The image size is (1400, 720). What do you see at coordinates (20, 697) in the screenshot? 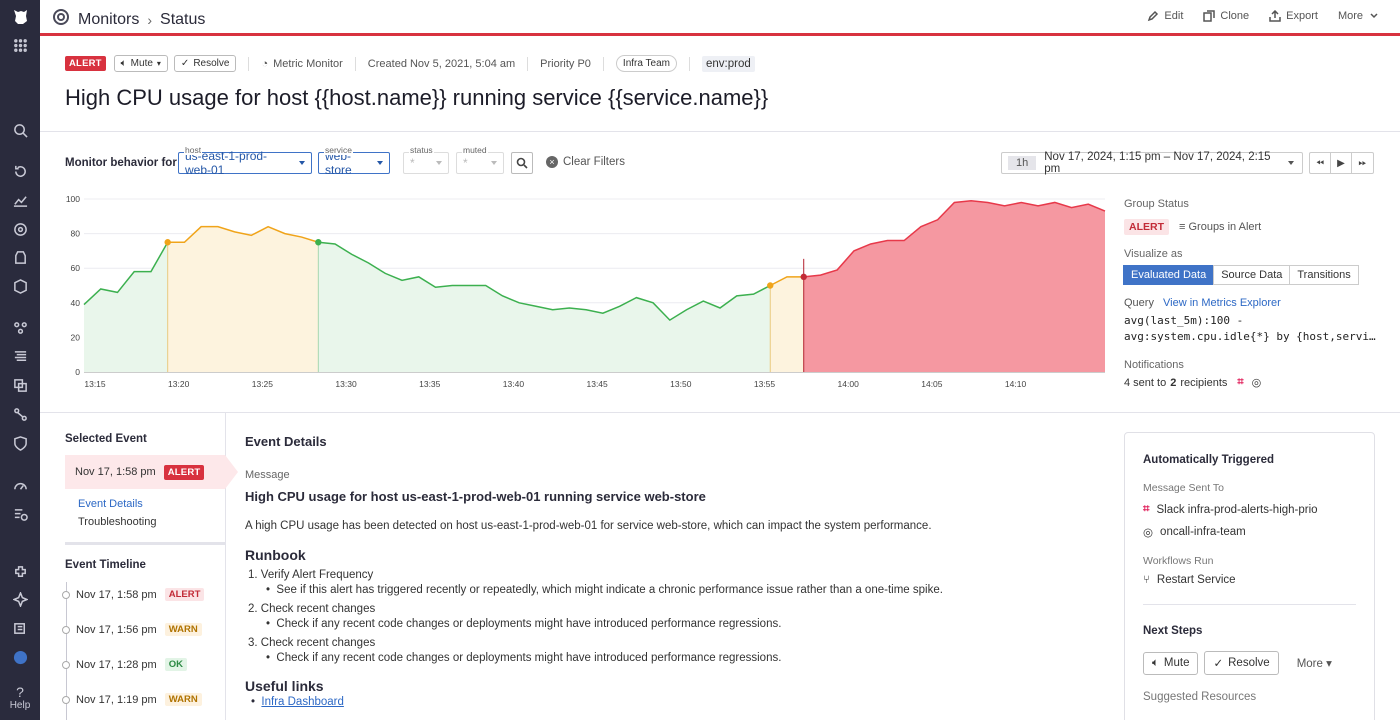
I see `help-button: ? Help` at bounding box center [20, 697].